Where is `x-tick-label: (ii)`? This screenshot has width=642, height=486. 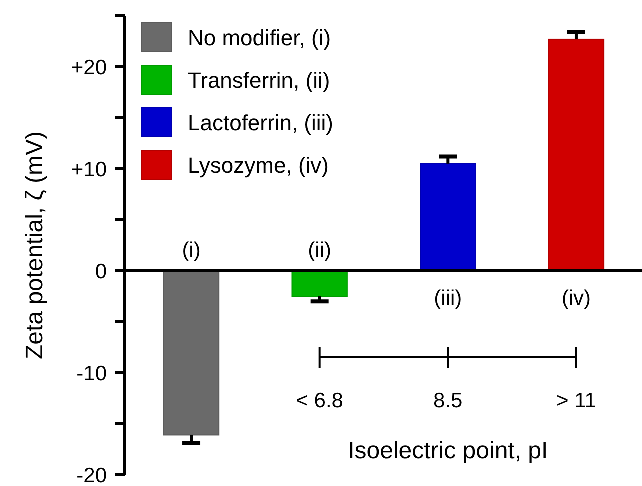 x-tick-label: (ii) is located at coordinates (320, 250).